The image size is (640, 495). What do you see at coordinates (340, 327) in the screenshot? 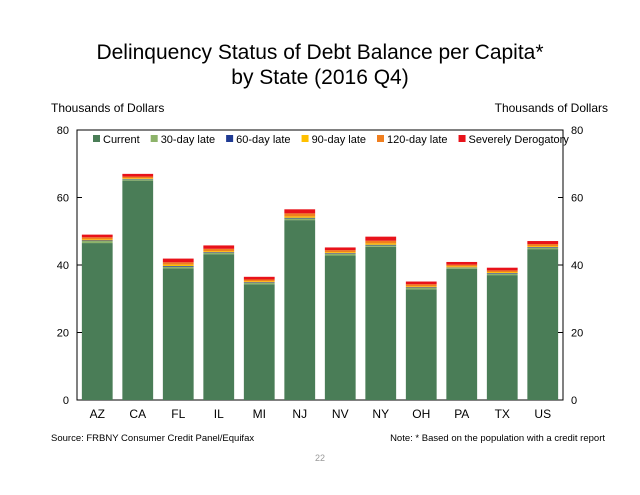
I see `bar-segment-nv-current` at bounding box center [340, 327].